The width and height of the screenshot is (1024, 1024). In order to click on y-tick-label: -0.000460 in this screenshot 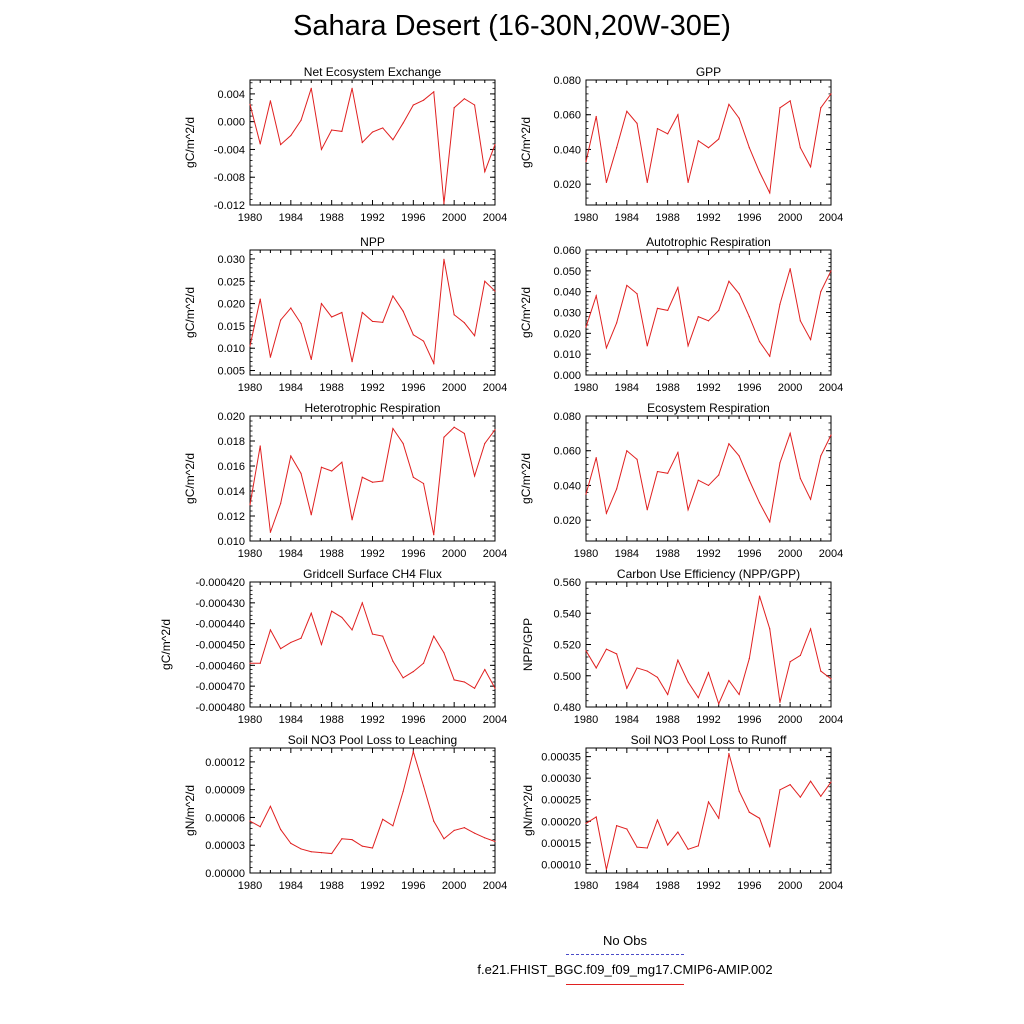, I will do `click(220, 666)`.